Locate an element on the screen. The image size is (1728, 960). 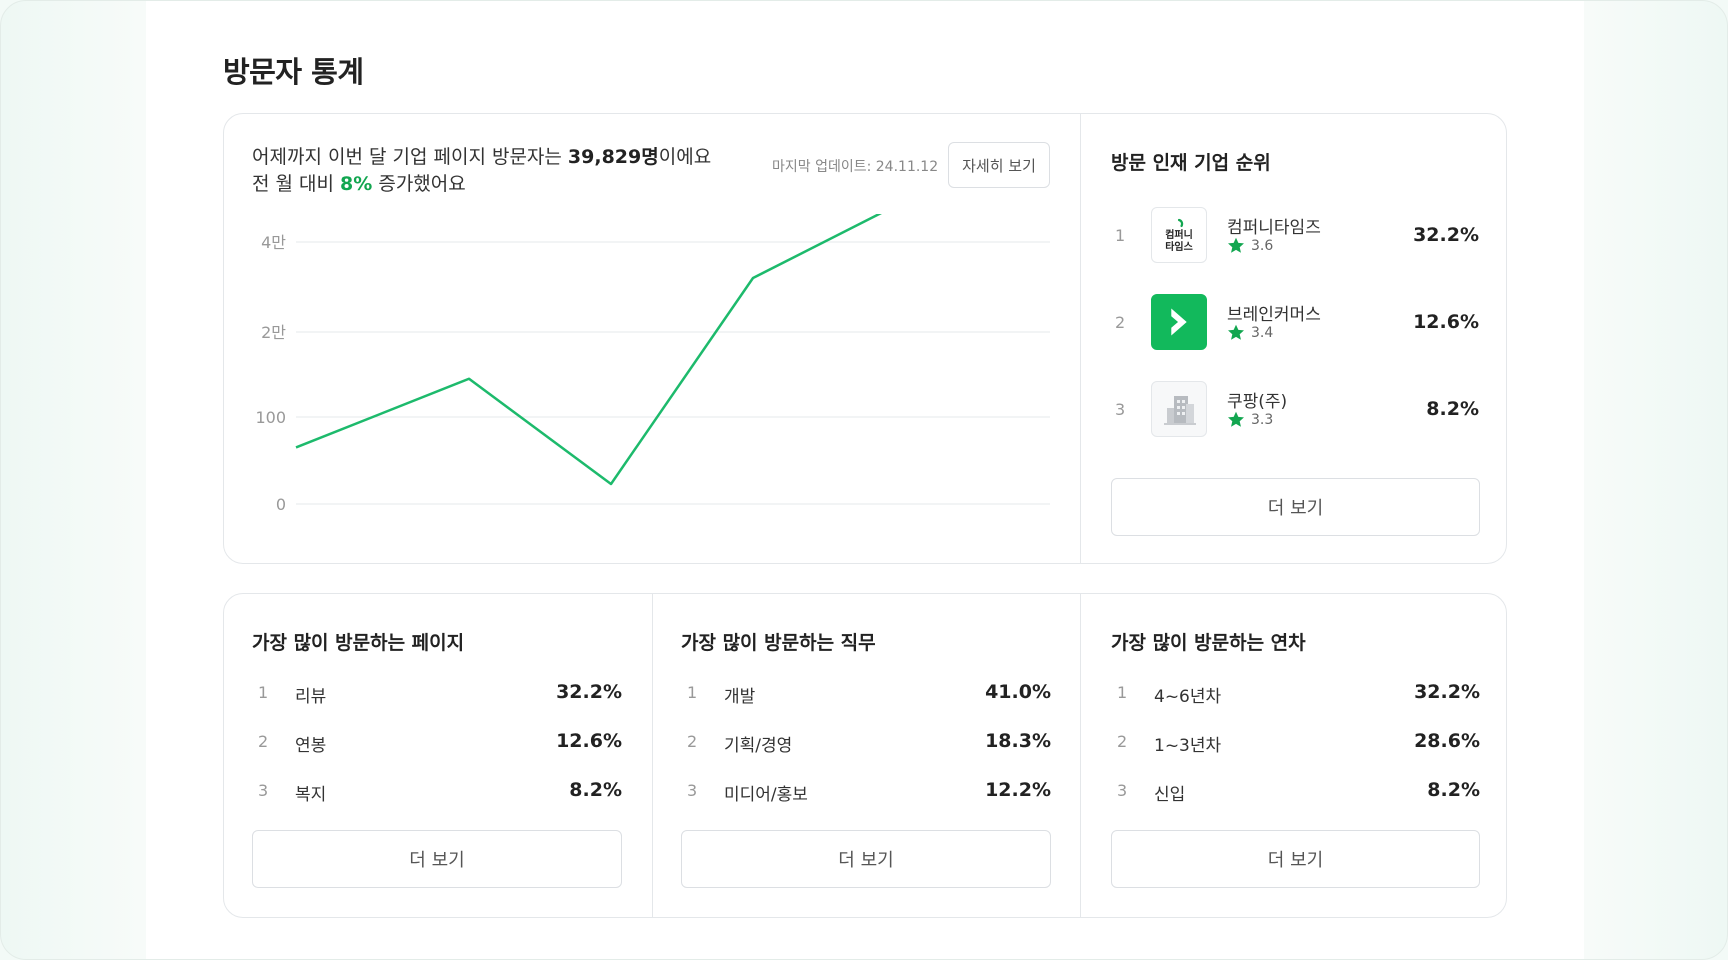
visitor-count: 39,829명 is located at coordinates (613, 157).